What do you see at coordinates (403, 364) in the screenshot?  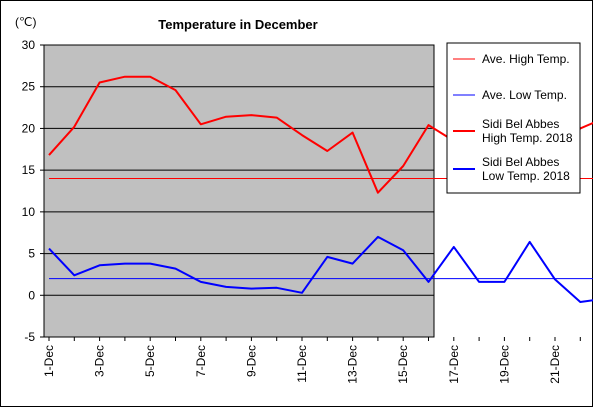 I see `x-tick-label: 15-Dec` at bounding box center [403, 364].